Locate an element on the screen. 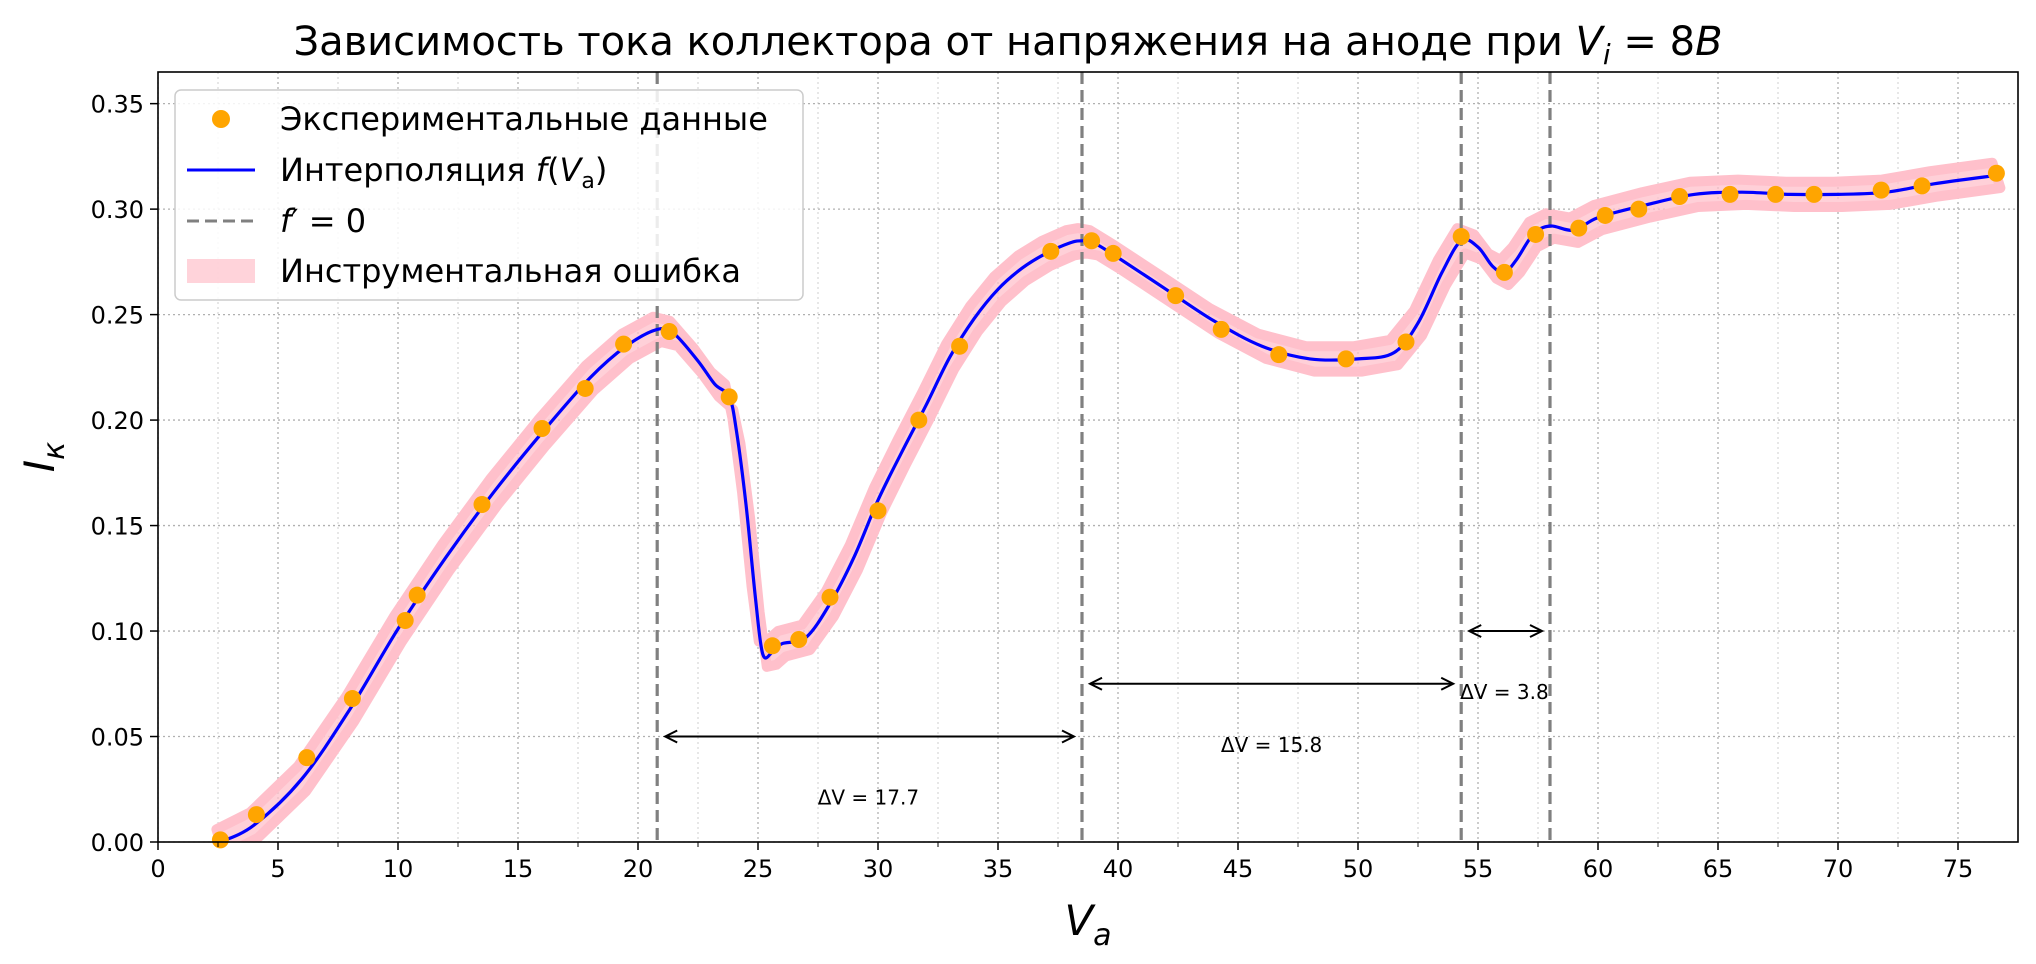 The width and height of the screenshot is (2036, 964). x-tick-label: 15 is located at coordinates (518, 869).